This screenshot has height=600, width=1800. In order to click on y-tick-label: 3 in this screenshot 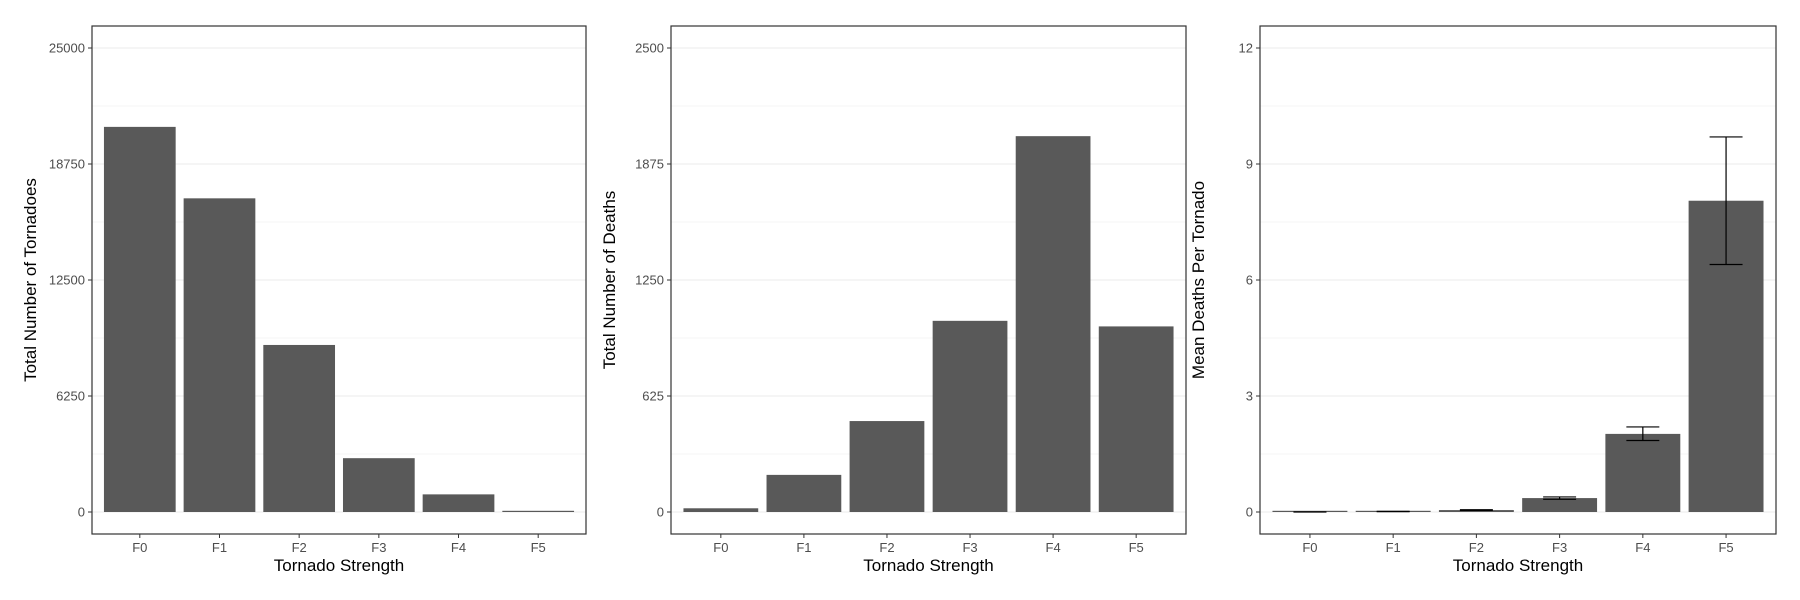, I will do `click(1249, 396)`.